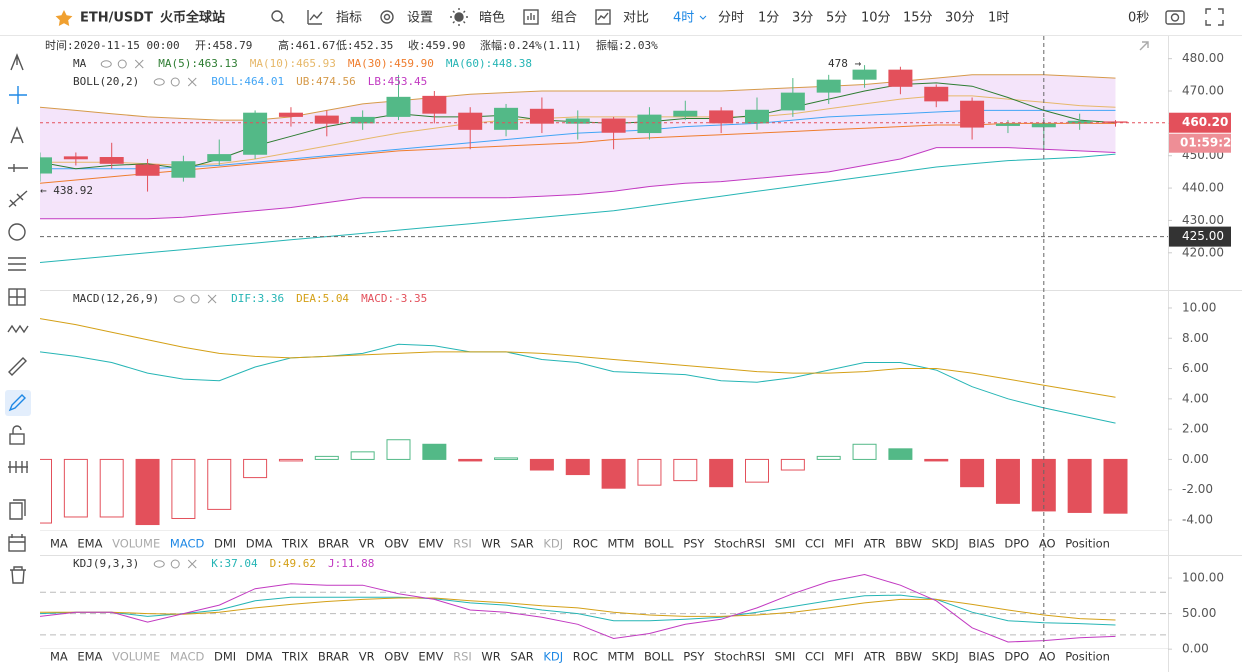 The width and height of the screenshot is (1242, 672). Describe the element at coordinates (553, 544) in the screenshot. I see `indicator-tab: KDJ` at that location.